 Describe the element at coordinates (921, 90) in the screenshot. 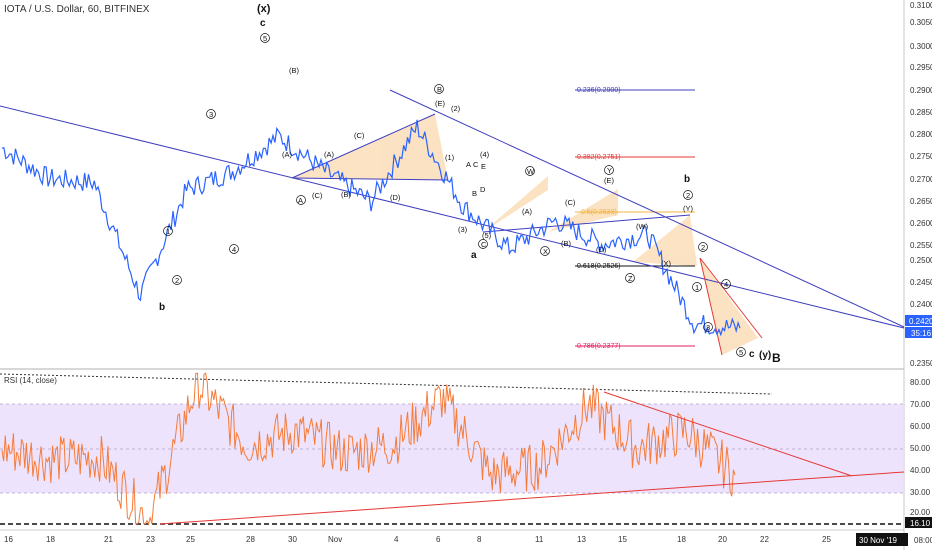

I see `price-tick: 0.2900` at that location.